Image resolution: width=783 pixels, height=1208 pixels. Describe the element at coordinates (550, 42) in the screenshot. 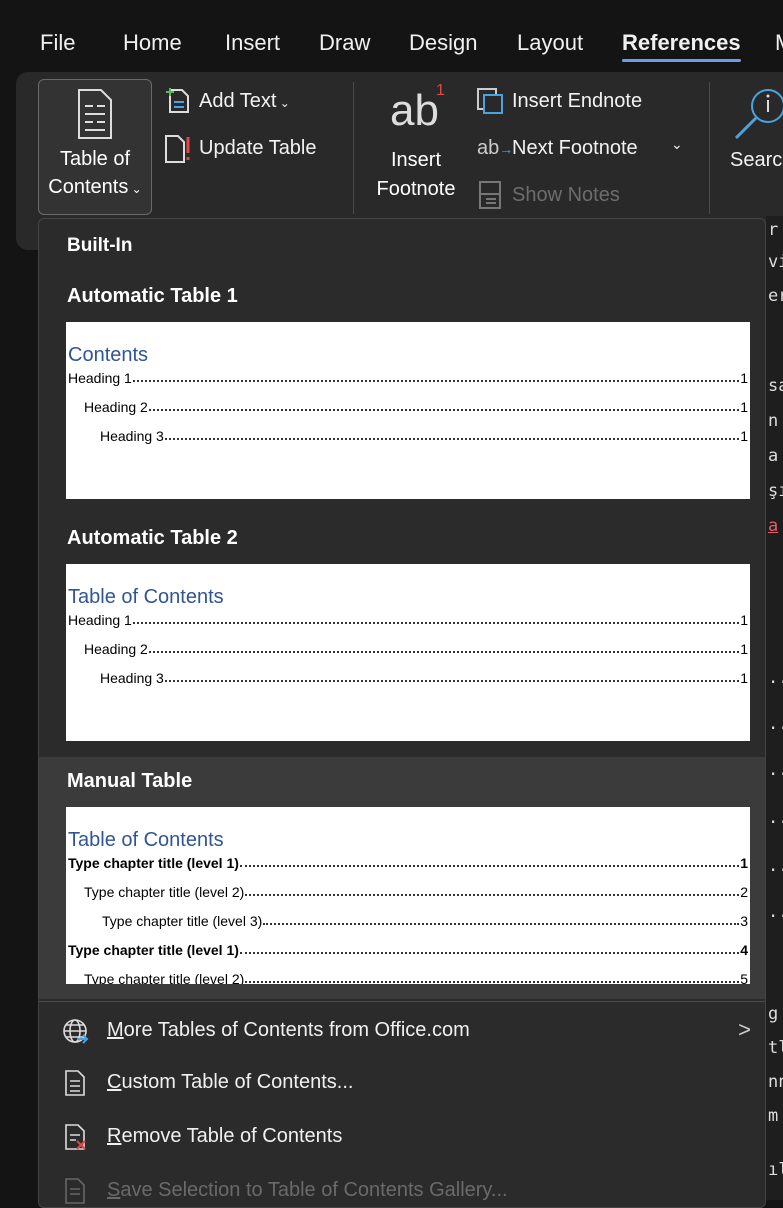

I see `tab-layout: Layout` at that location.